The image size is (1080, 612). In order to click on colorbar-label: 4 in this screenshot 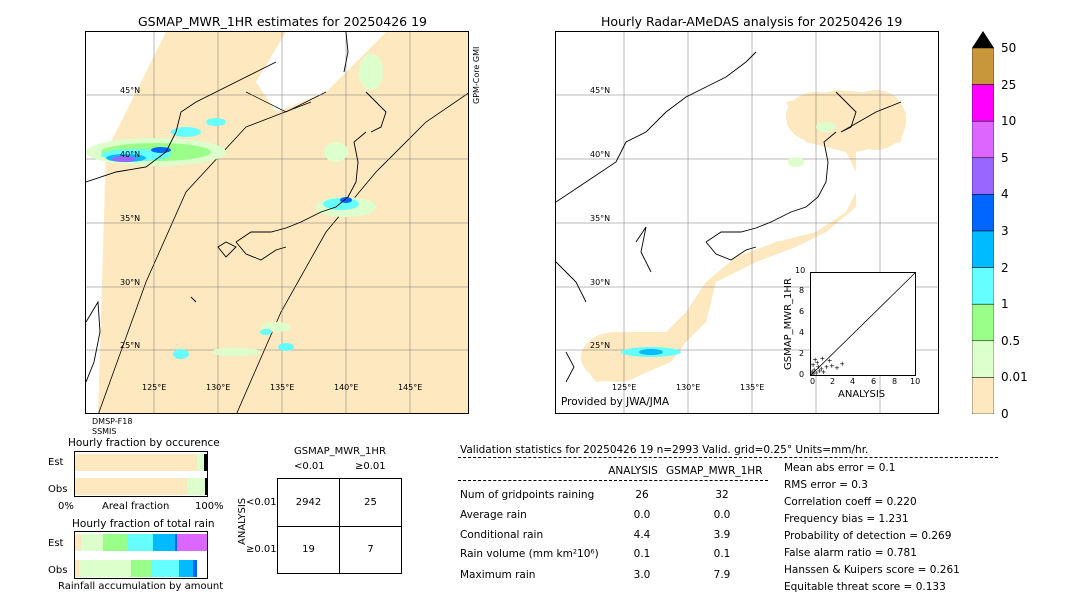, I will do `click(1005, 194)`.